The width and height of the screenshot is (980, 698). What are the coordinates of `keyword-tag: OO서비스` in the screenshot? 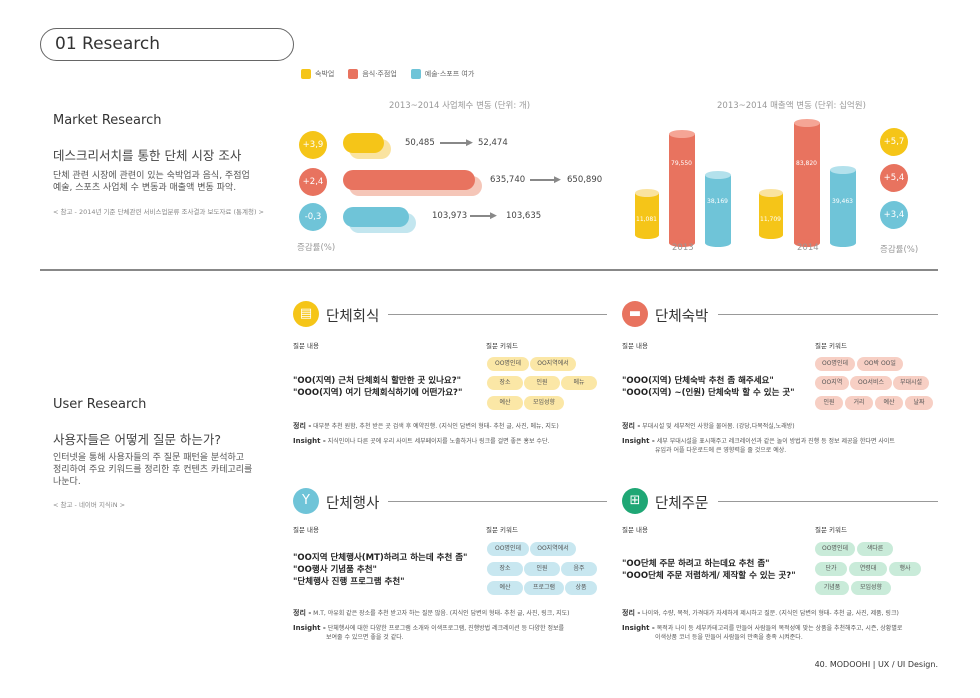 It's located at (871, 383).